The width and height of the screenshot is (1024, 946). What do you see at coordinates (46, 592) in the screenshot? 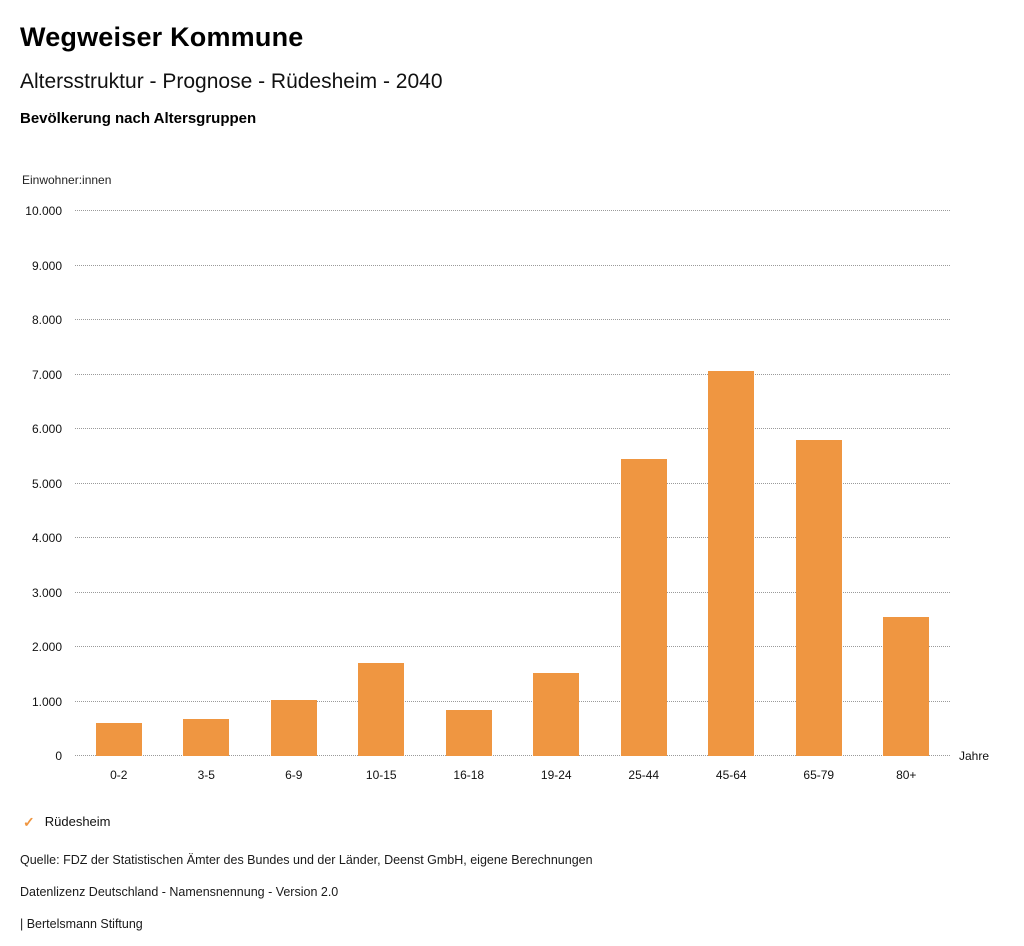
I see `y-tick-label: 3.000` at bounding box center [46, 592].